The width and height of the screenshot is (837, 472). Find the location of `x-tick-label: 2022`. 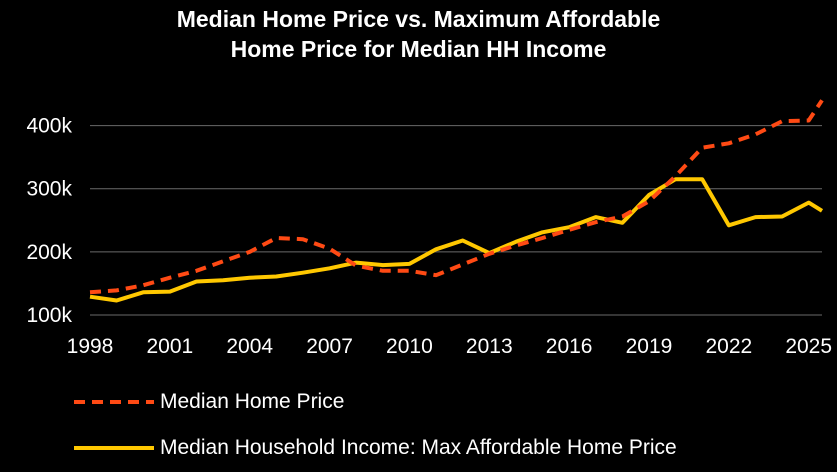

x-tick-label: 2022 is located at coordinates (728, 346).